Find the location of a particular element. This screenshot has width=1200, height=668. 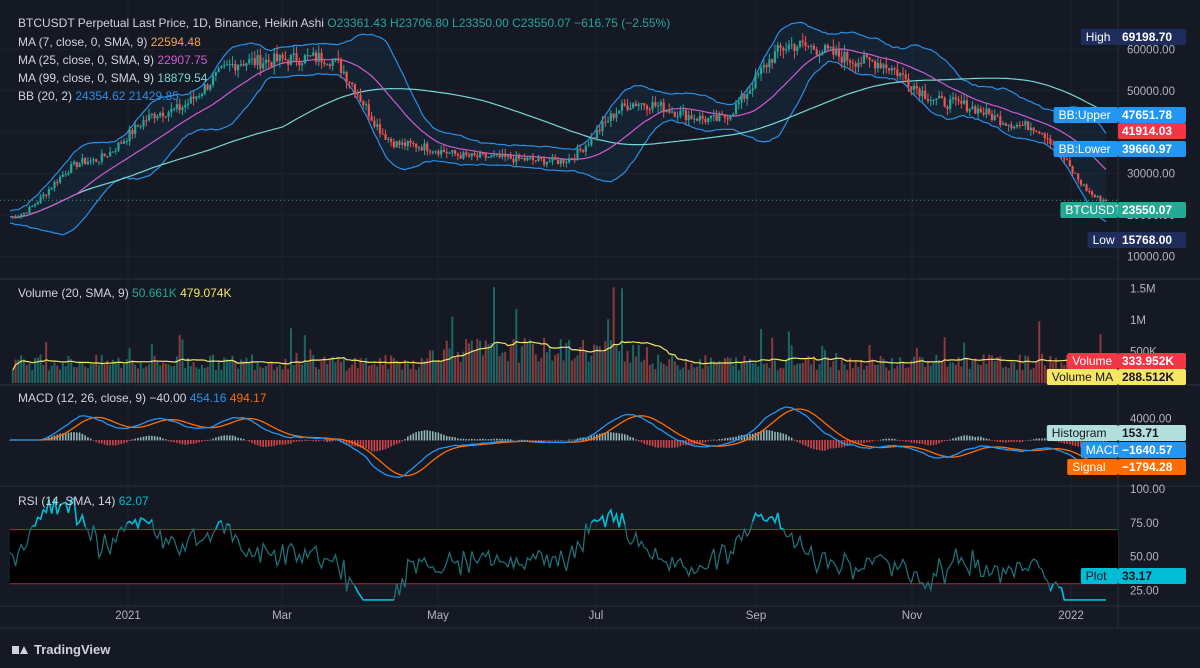

time-tick-label: Mar is located at coordinates (282, 616).